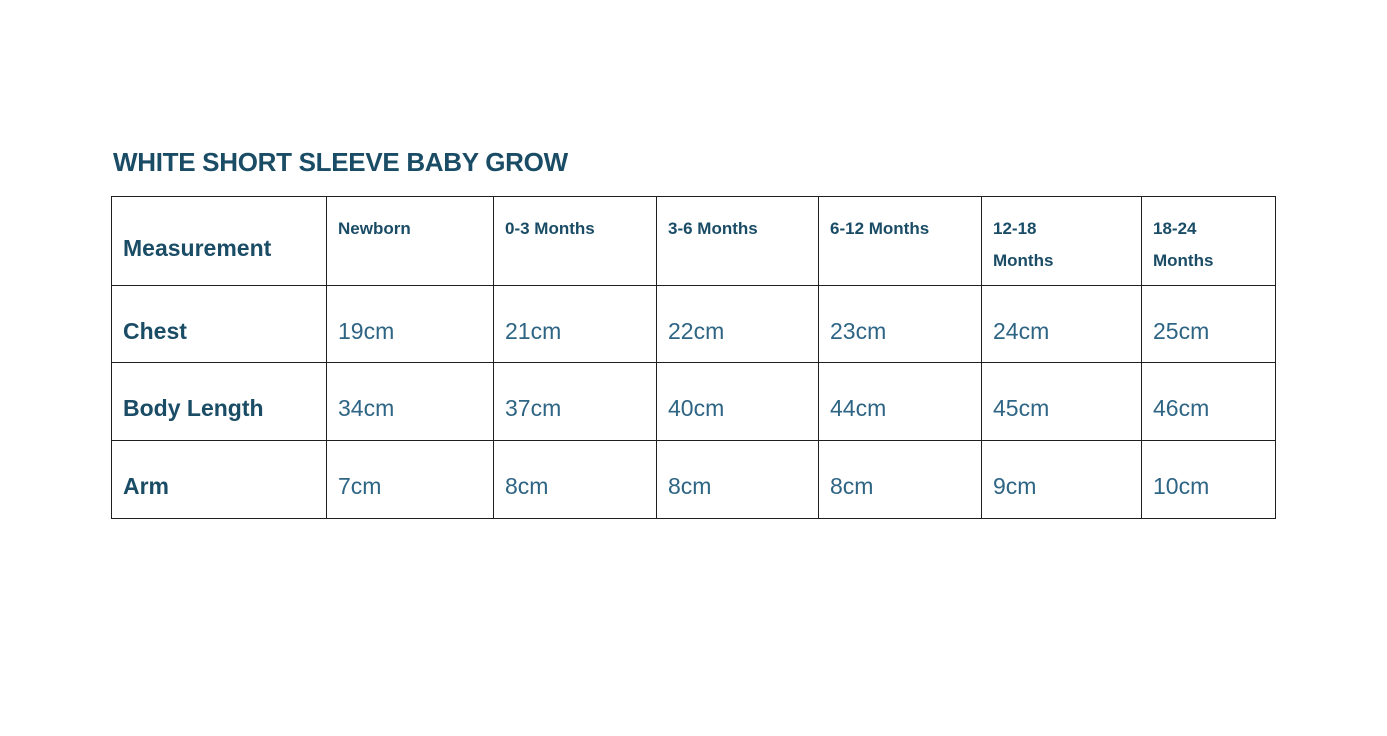 The width and height of the screenshot is (1387, 736). I want to click on chest-newborn-value: 19cm, so click(410, 324).